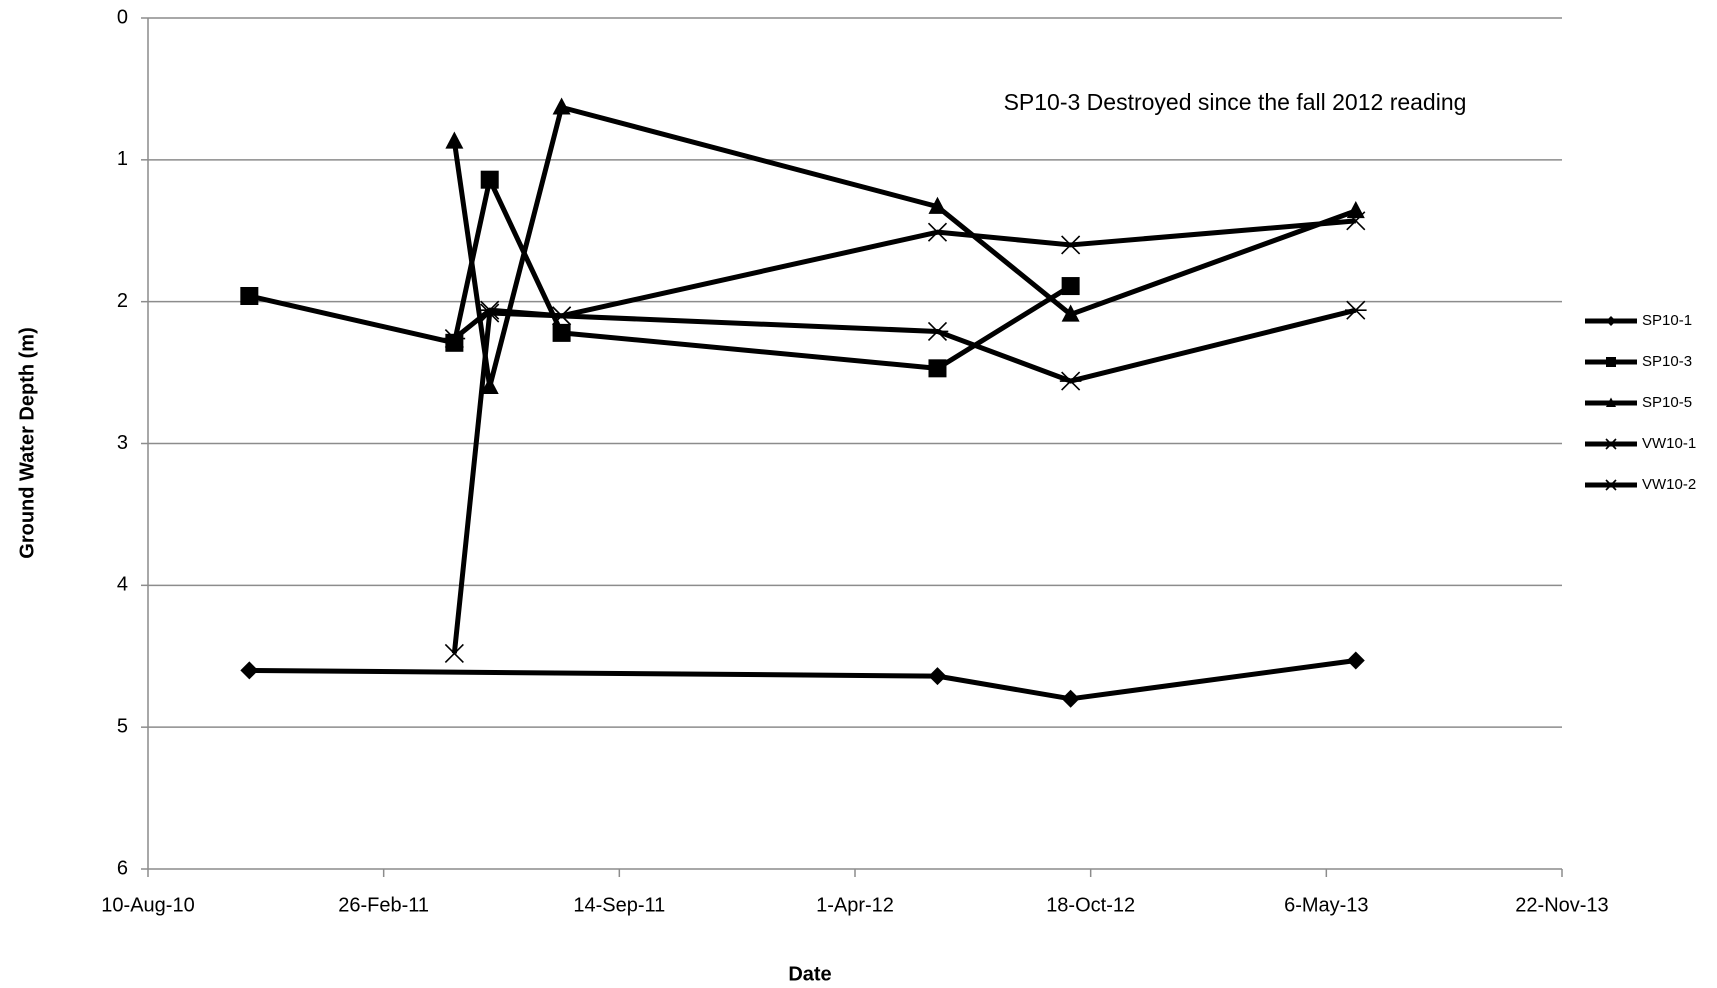 This screenshot has height=988, width=1717. Describe the element at coordinates (122, 159) in the screenshot. I see `y-tick-label: 1` at that location.